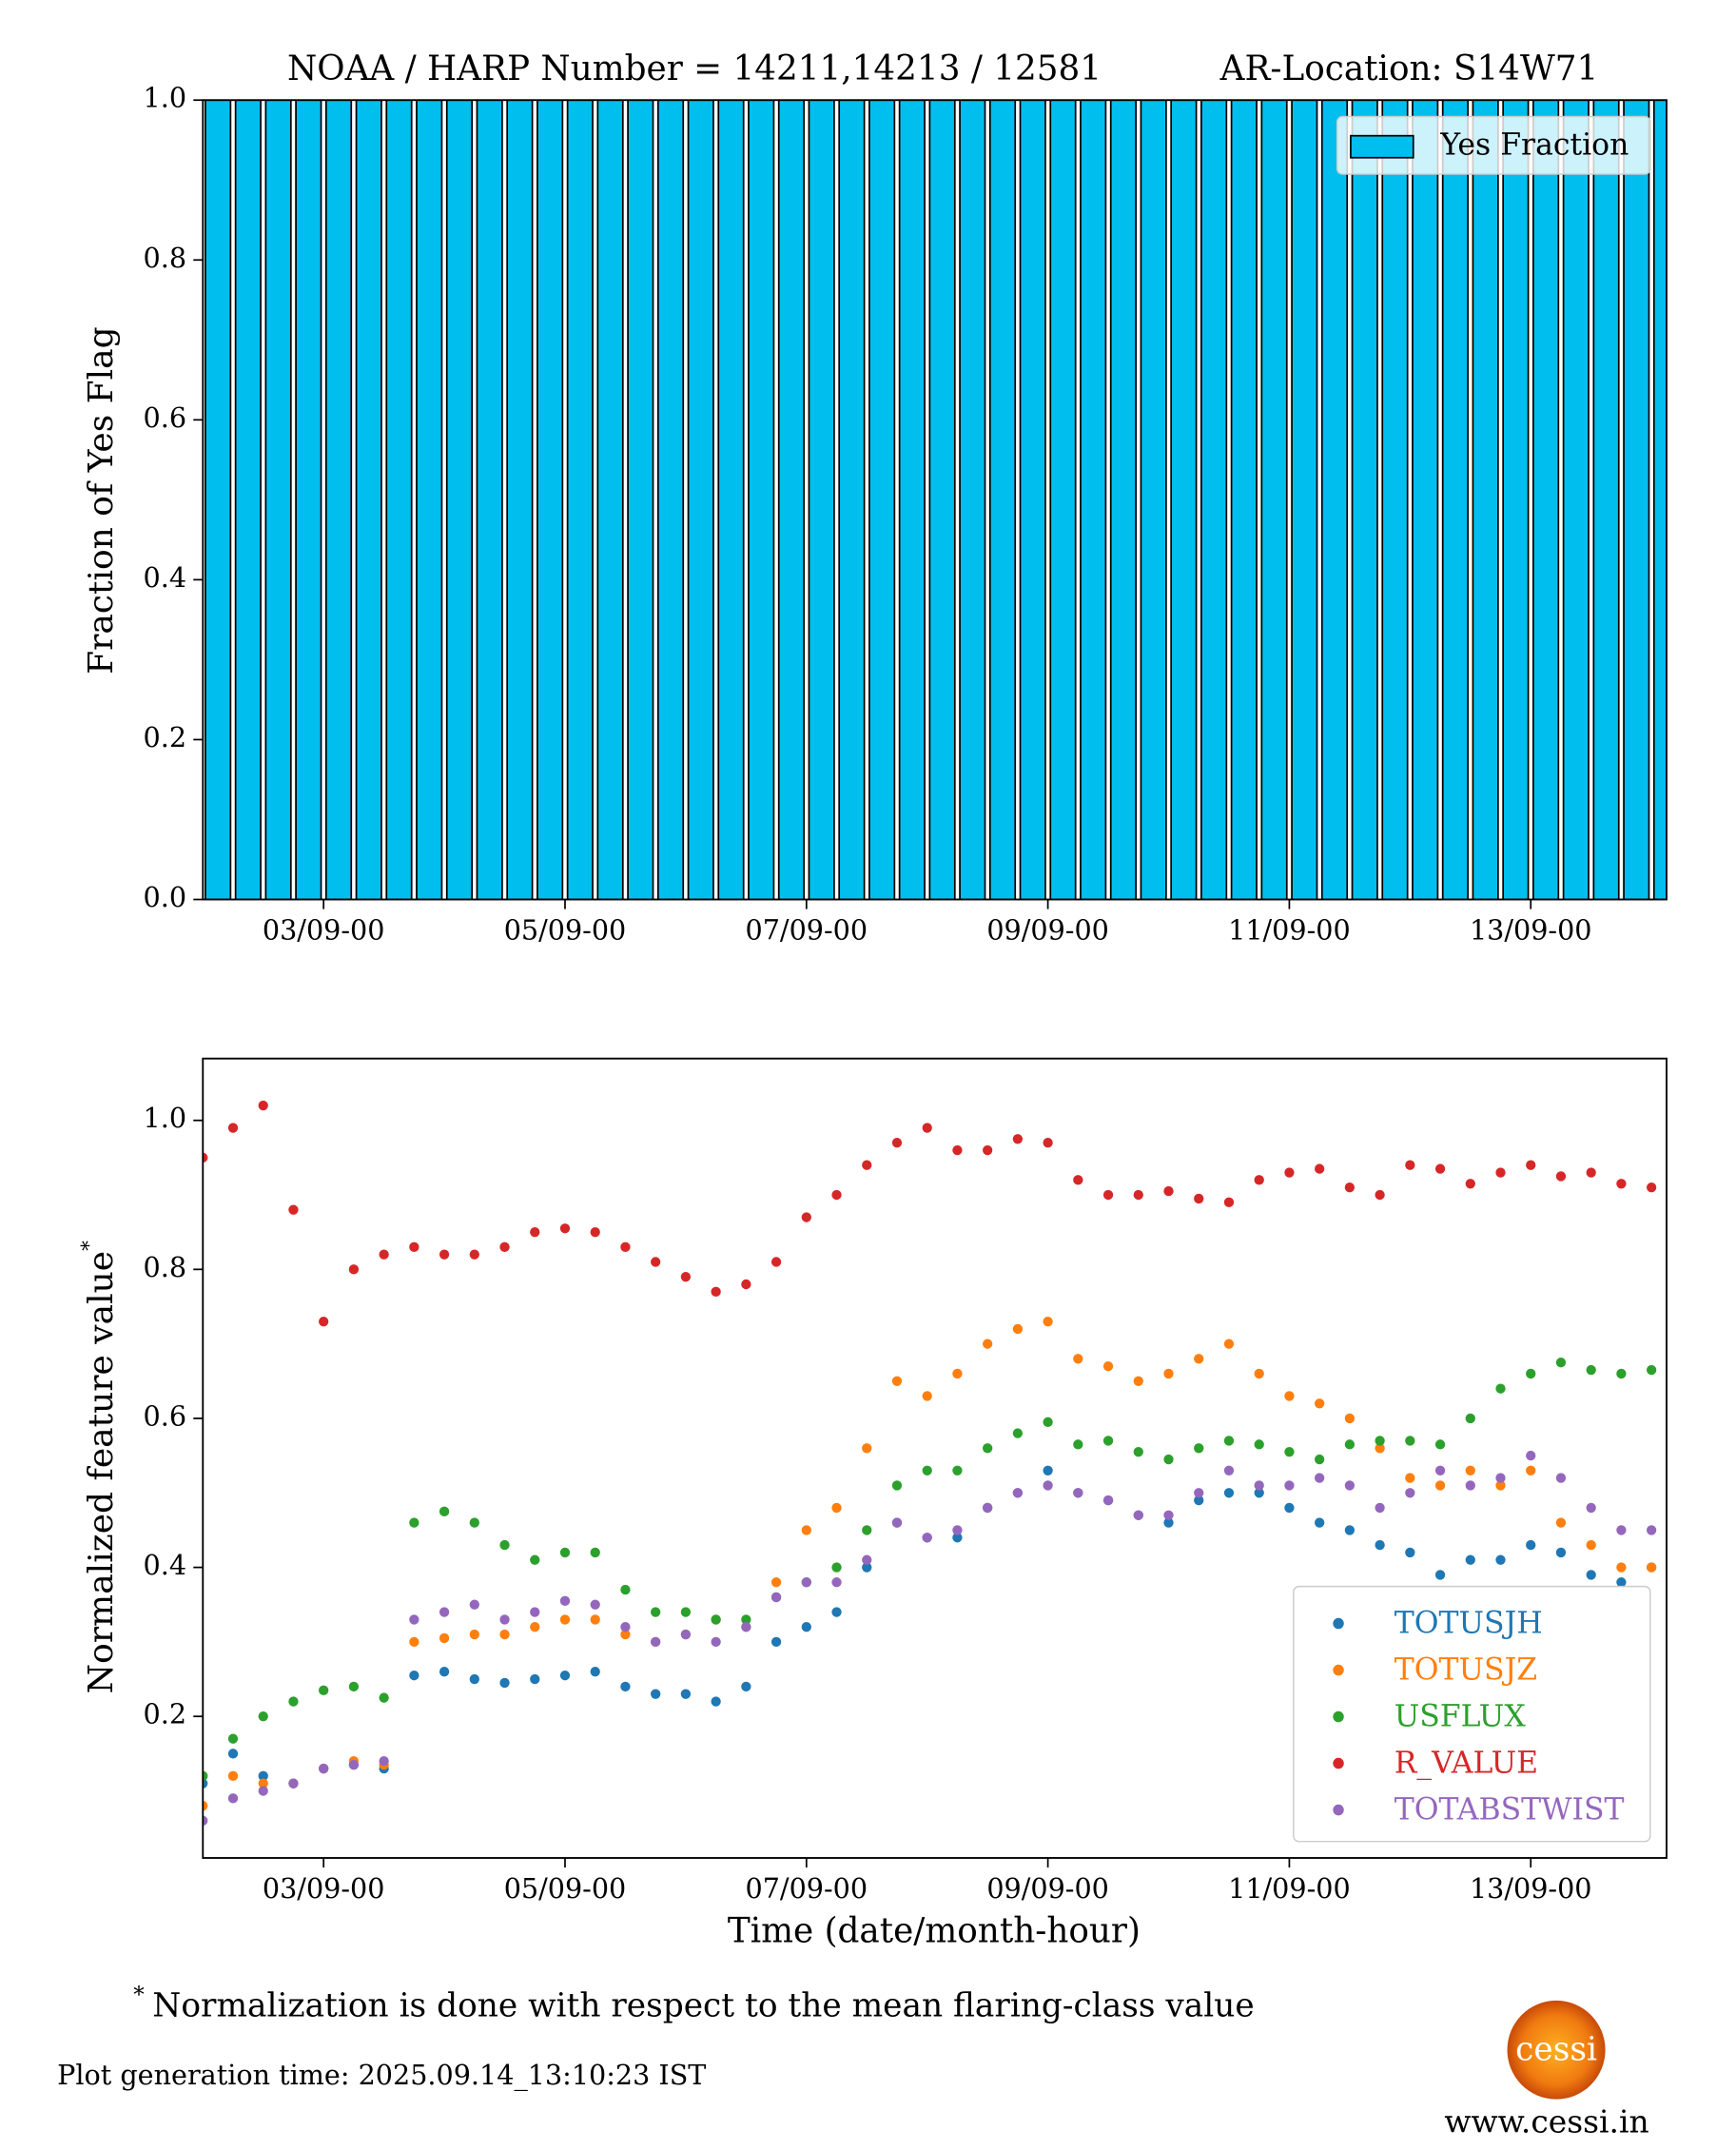 This screenshot has width=1736, height=2150. I want to click on chart-subtitle: AR-Location: S14W71, so click(1409, 68).